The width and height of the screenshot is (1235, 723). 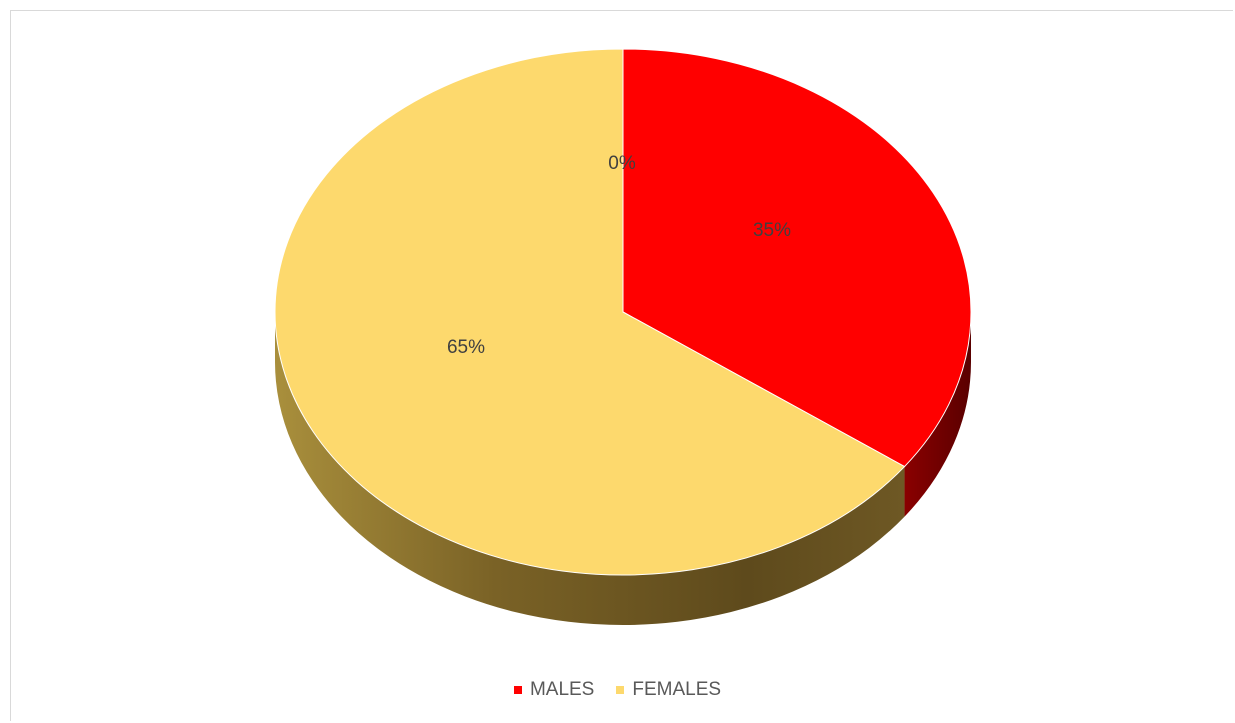 I want to click on legend-swatch-females, so click(x=620, y=690).